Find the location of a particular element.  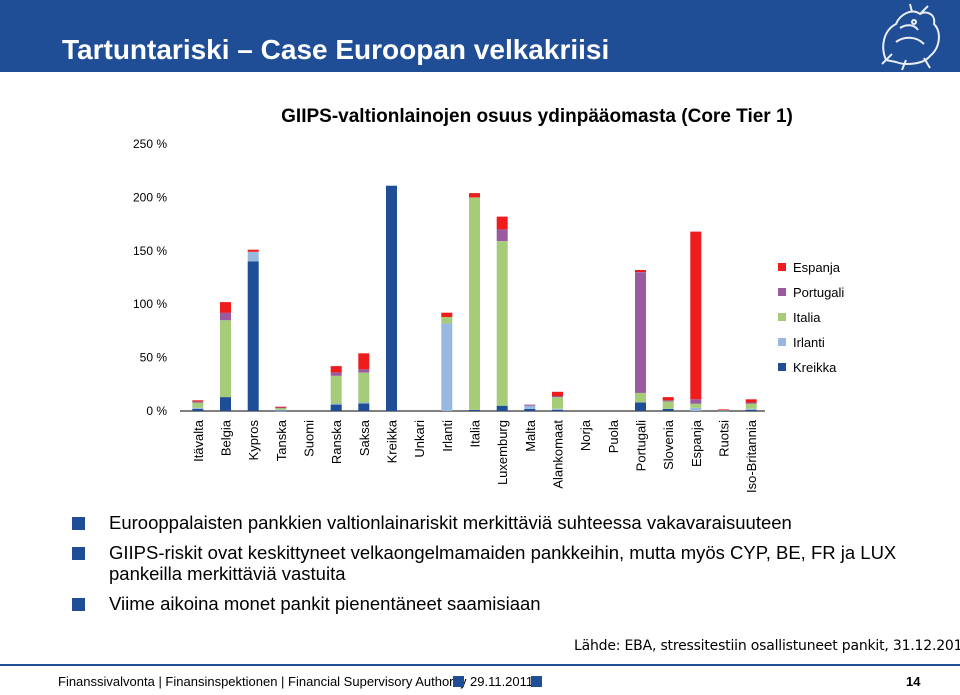

y-tick-label: 200 % is located at coordinates (150, 197).